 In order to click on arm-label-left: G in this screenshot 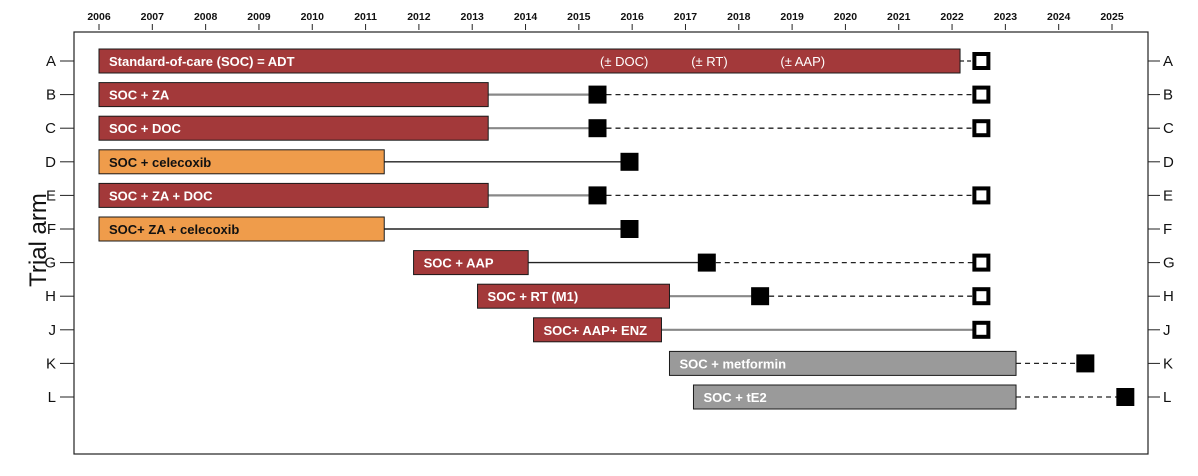, I will do `click(50, 263)`.